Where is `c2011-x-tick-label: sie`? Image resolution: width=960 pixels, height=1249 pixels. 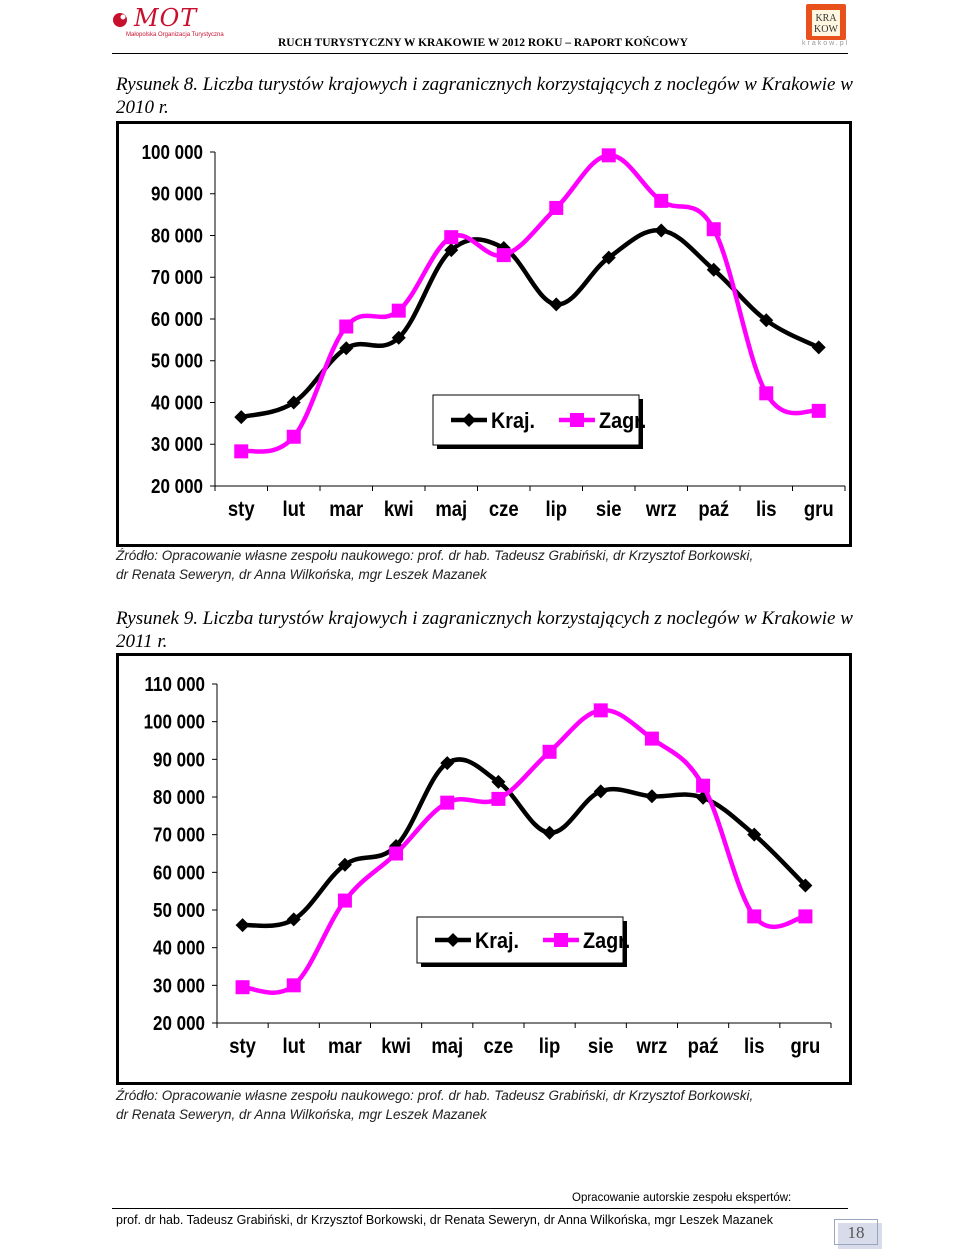 c2011-x-tick-label: sie is located at coordinates (601, 1046).